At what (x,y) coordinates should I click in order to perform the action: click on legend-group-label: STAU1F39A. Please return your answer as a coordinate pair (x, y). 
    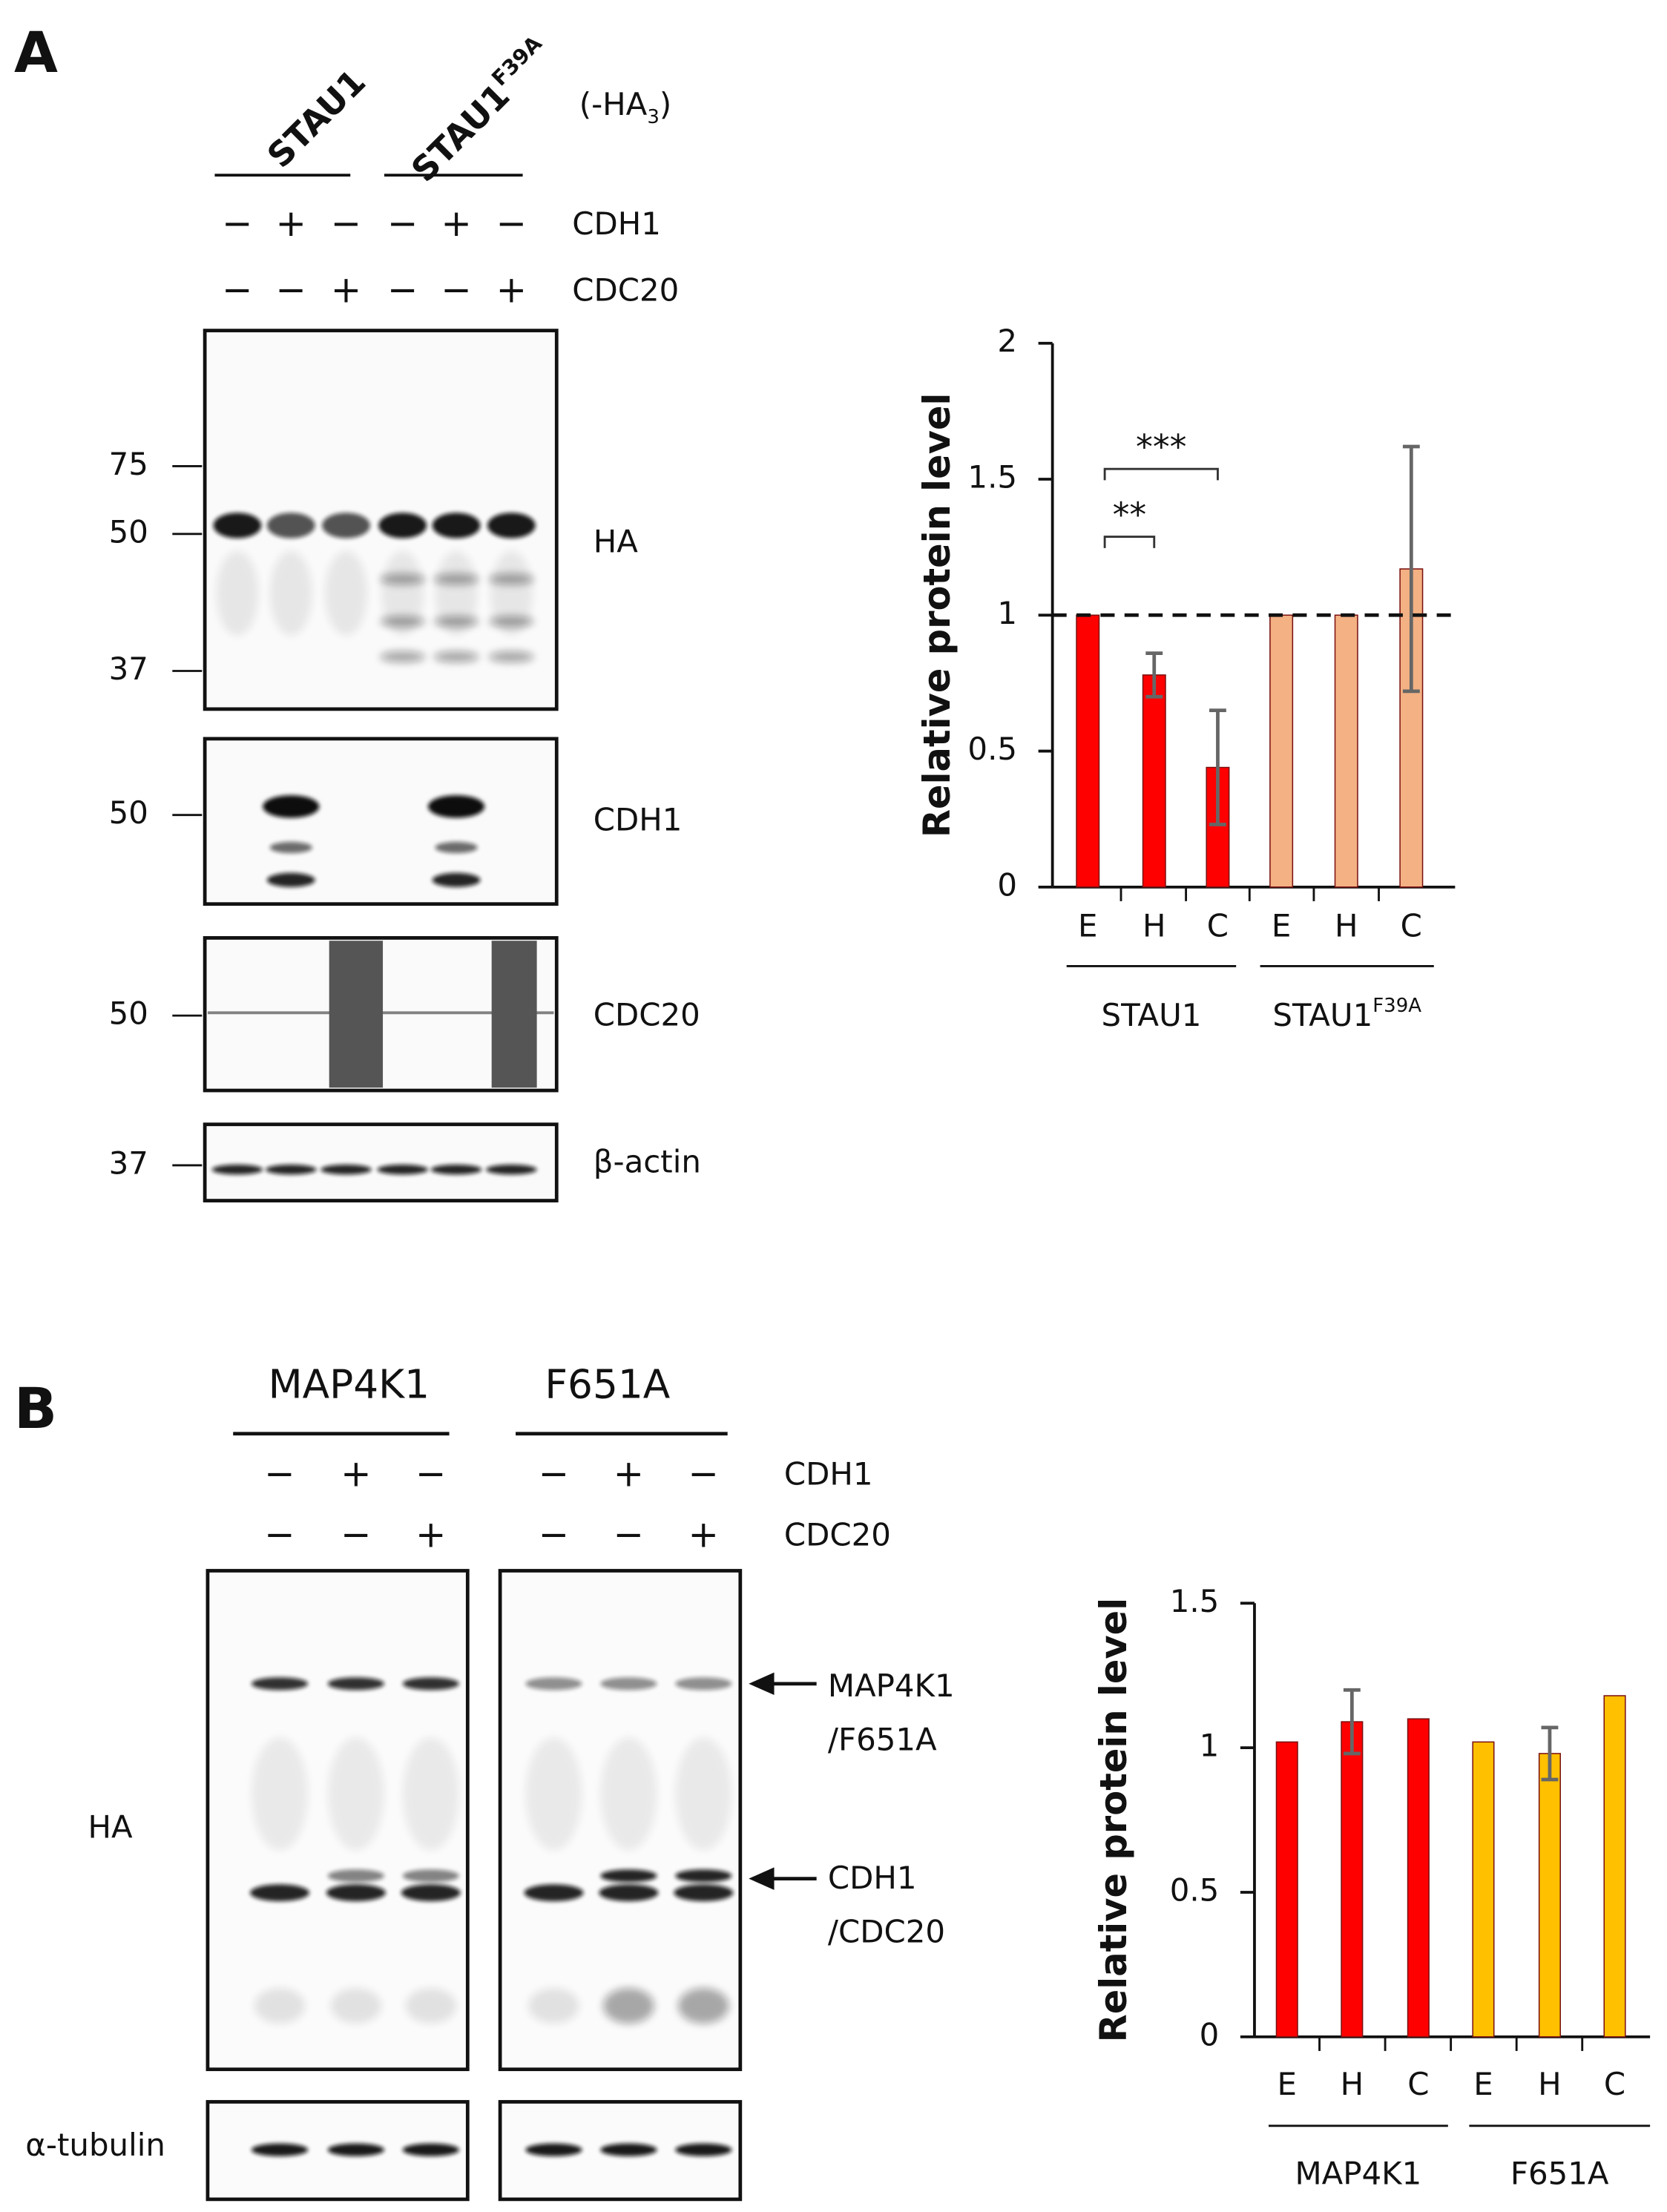
    Looking at the image, I should click on (1346, 1014).